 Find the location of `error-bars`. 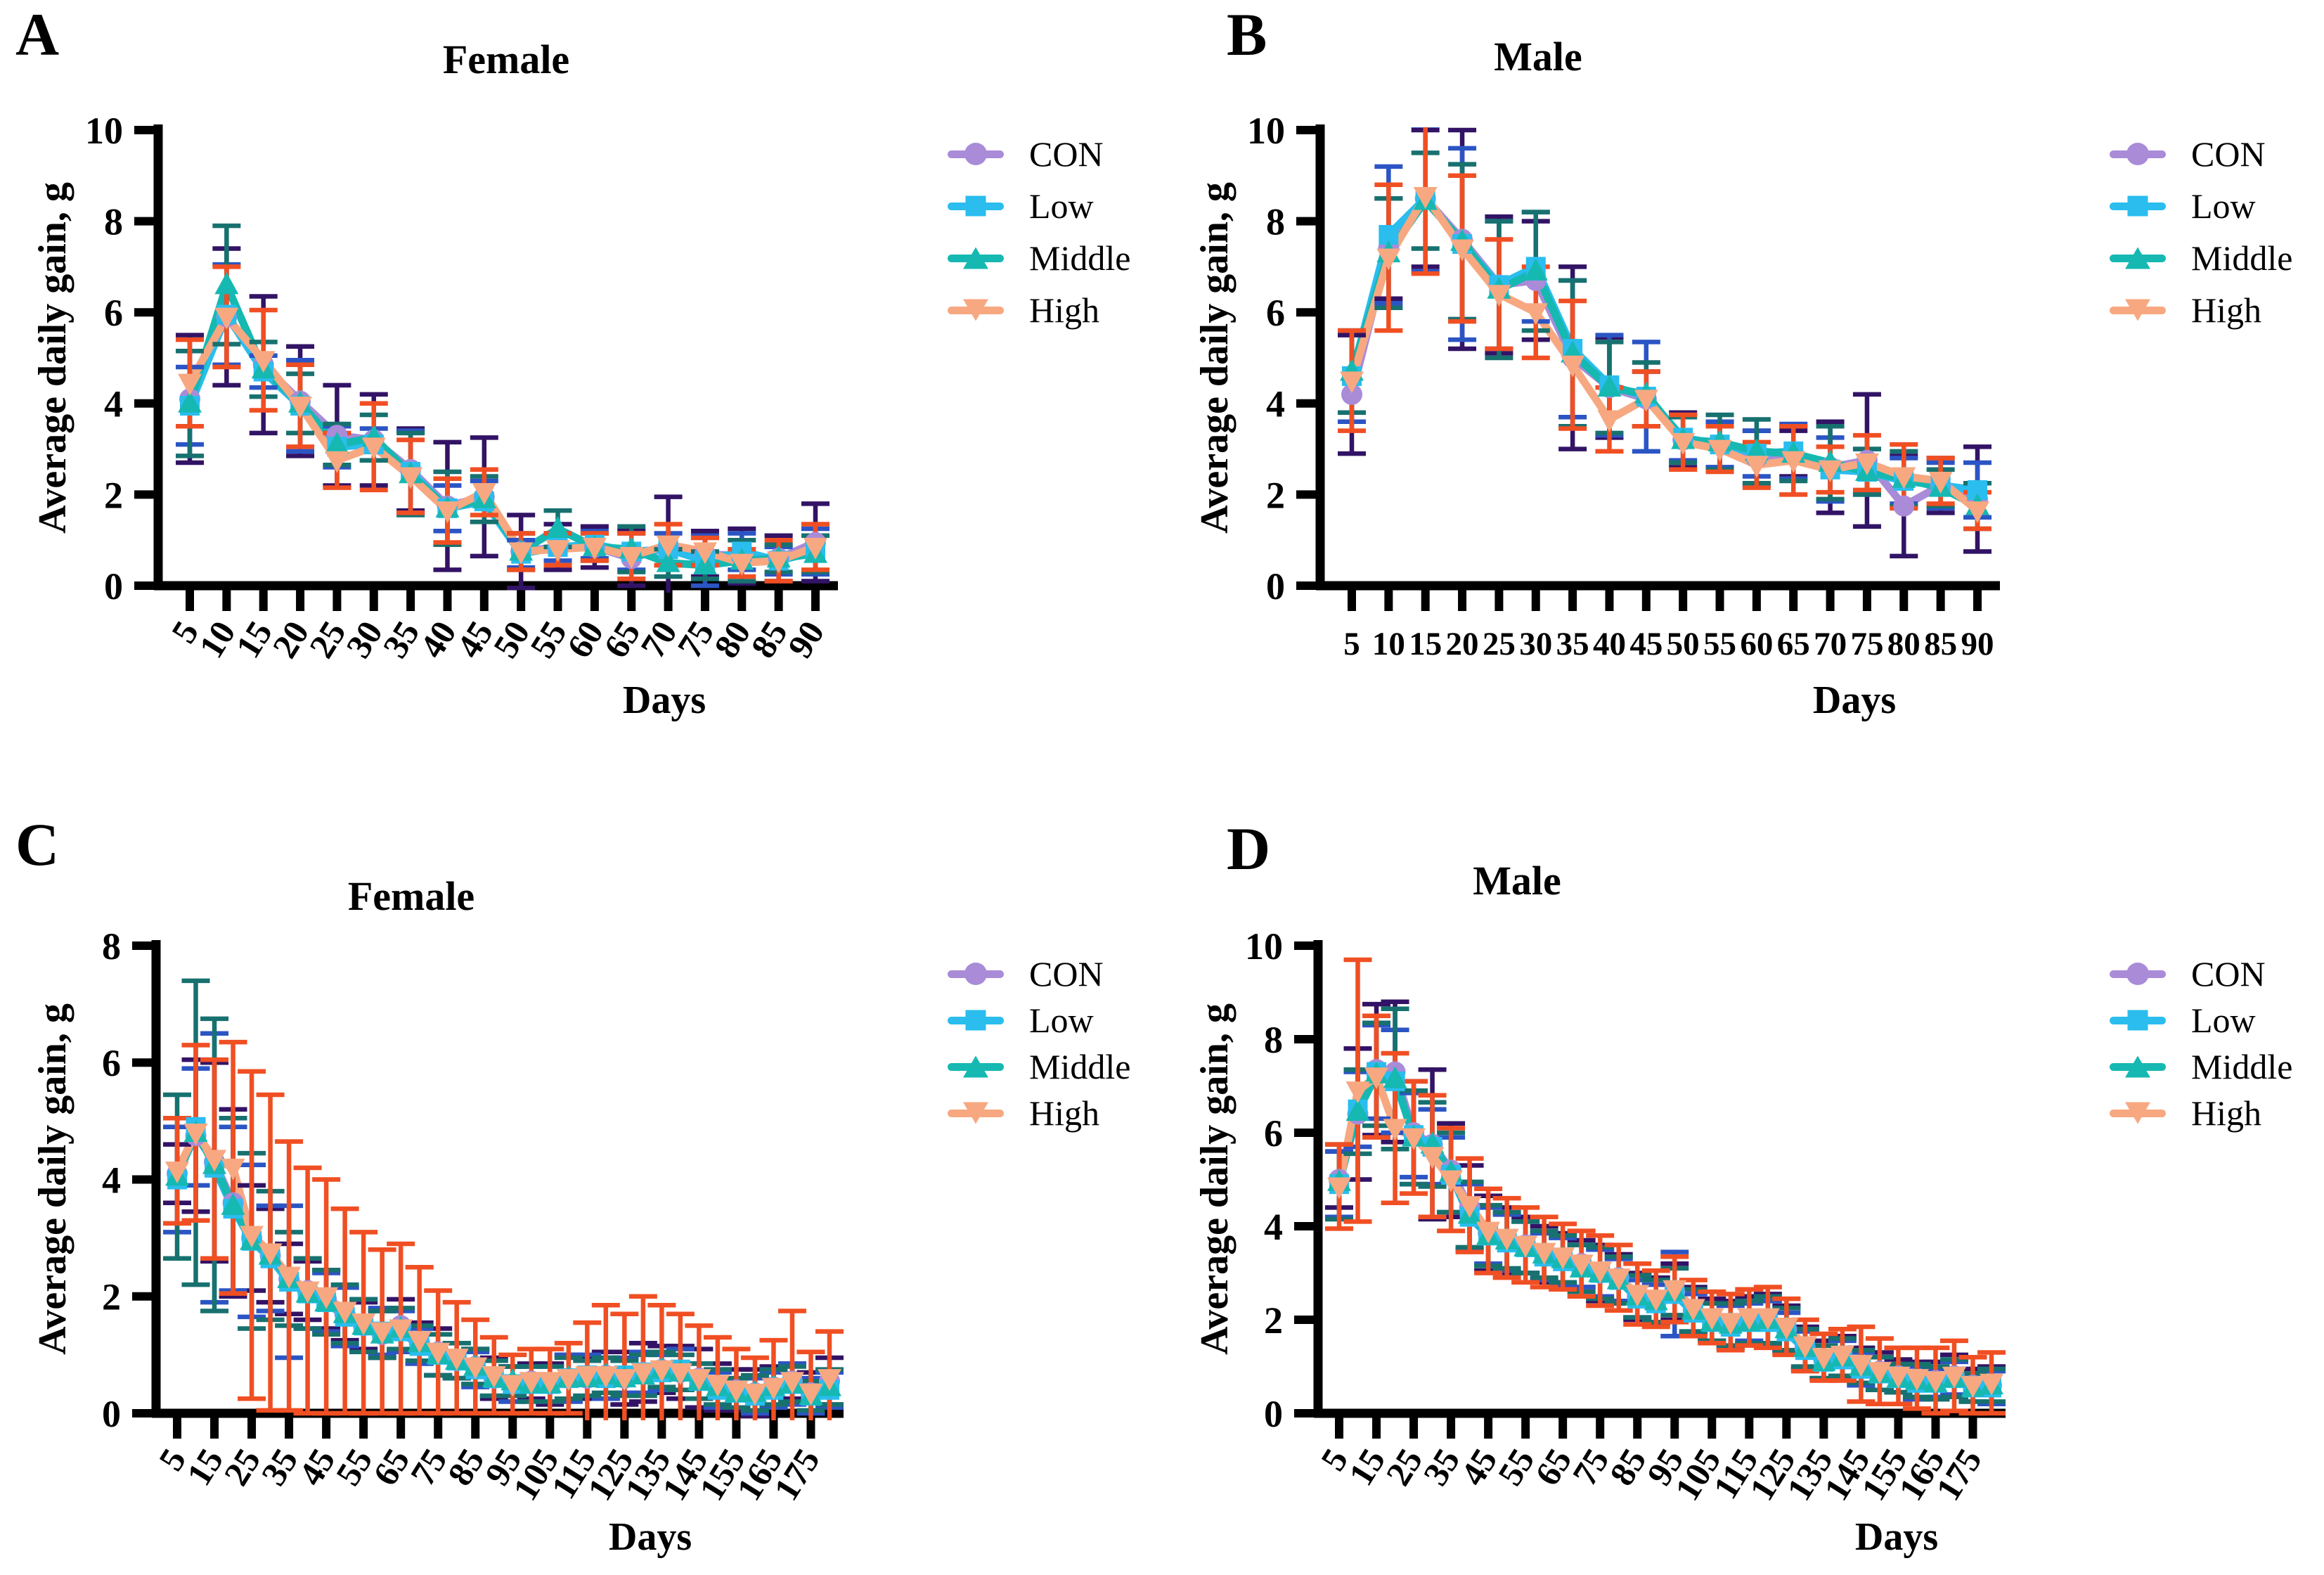

error-bars is located at coordinates (1666, 1186).